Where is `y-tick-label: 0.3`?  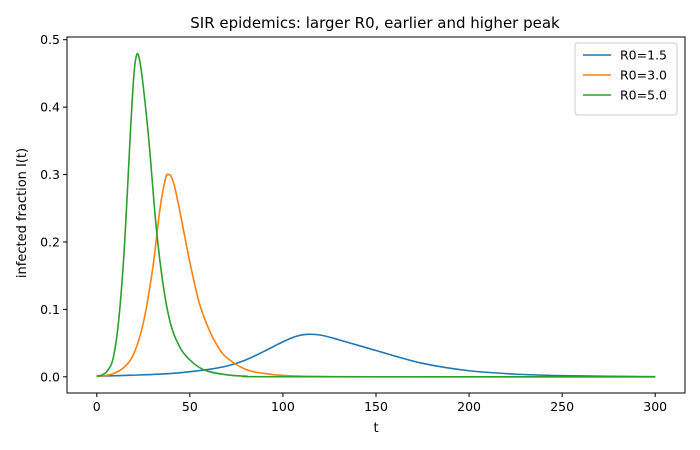
y-tick-label: 0.3 is located at coordinates (50, 174).